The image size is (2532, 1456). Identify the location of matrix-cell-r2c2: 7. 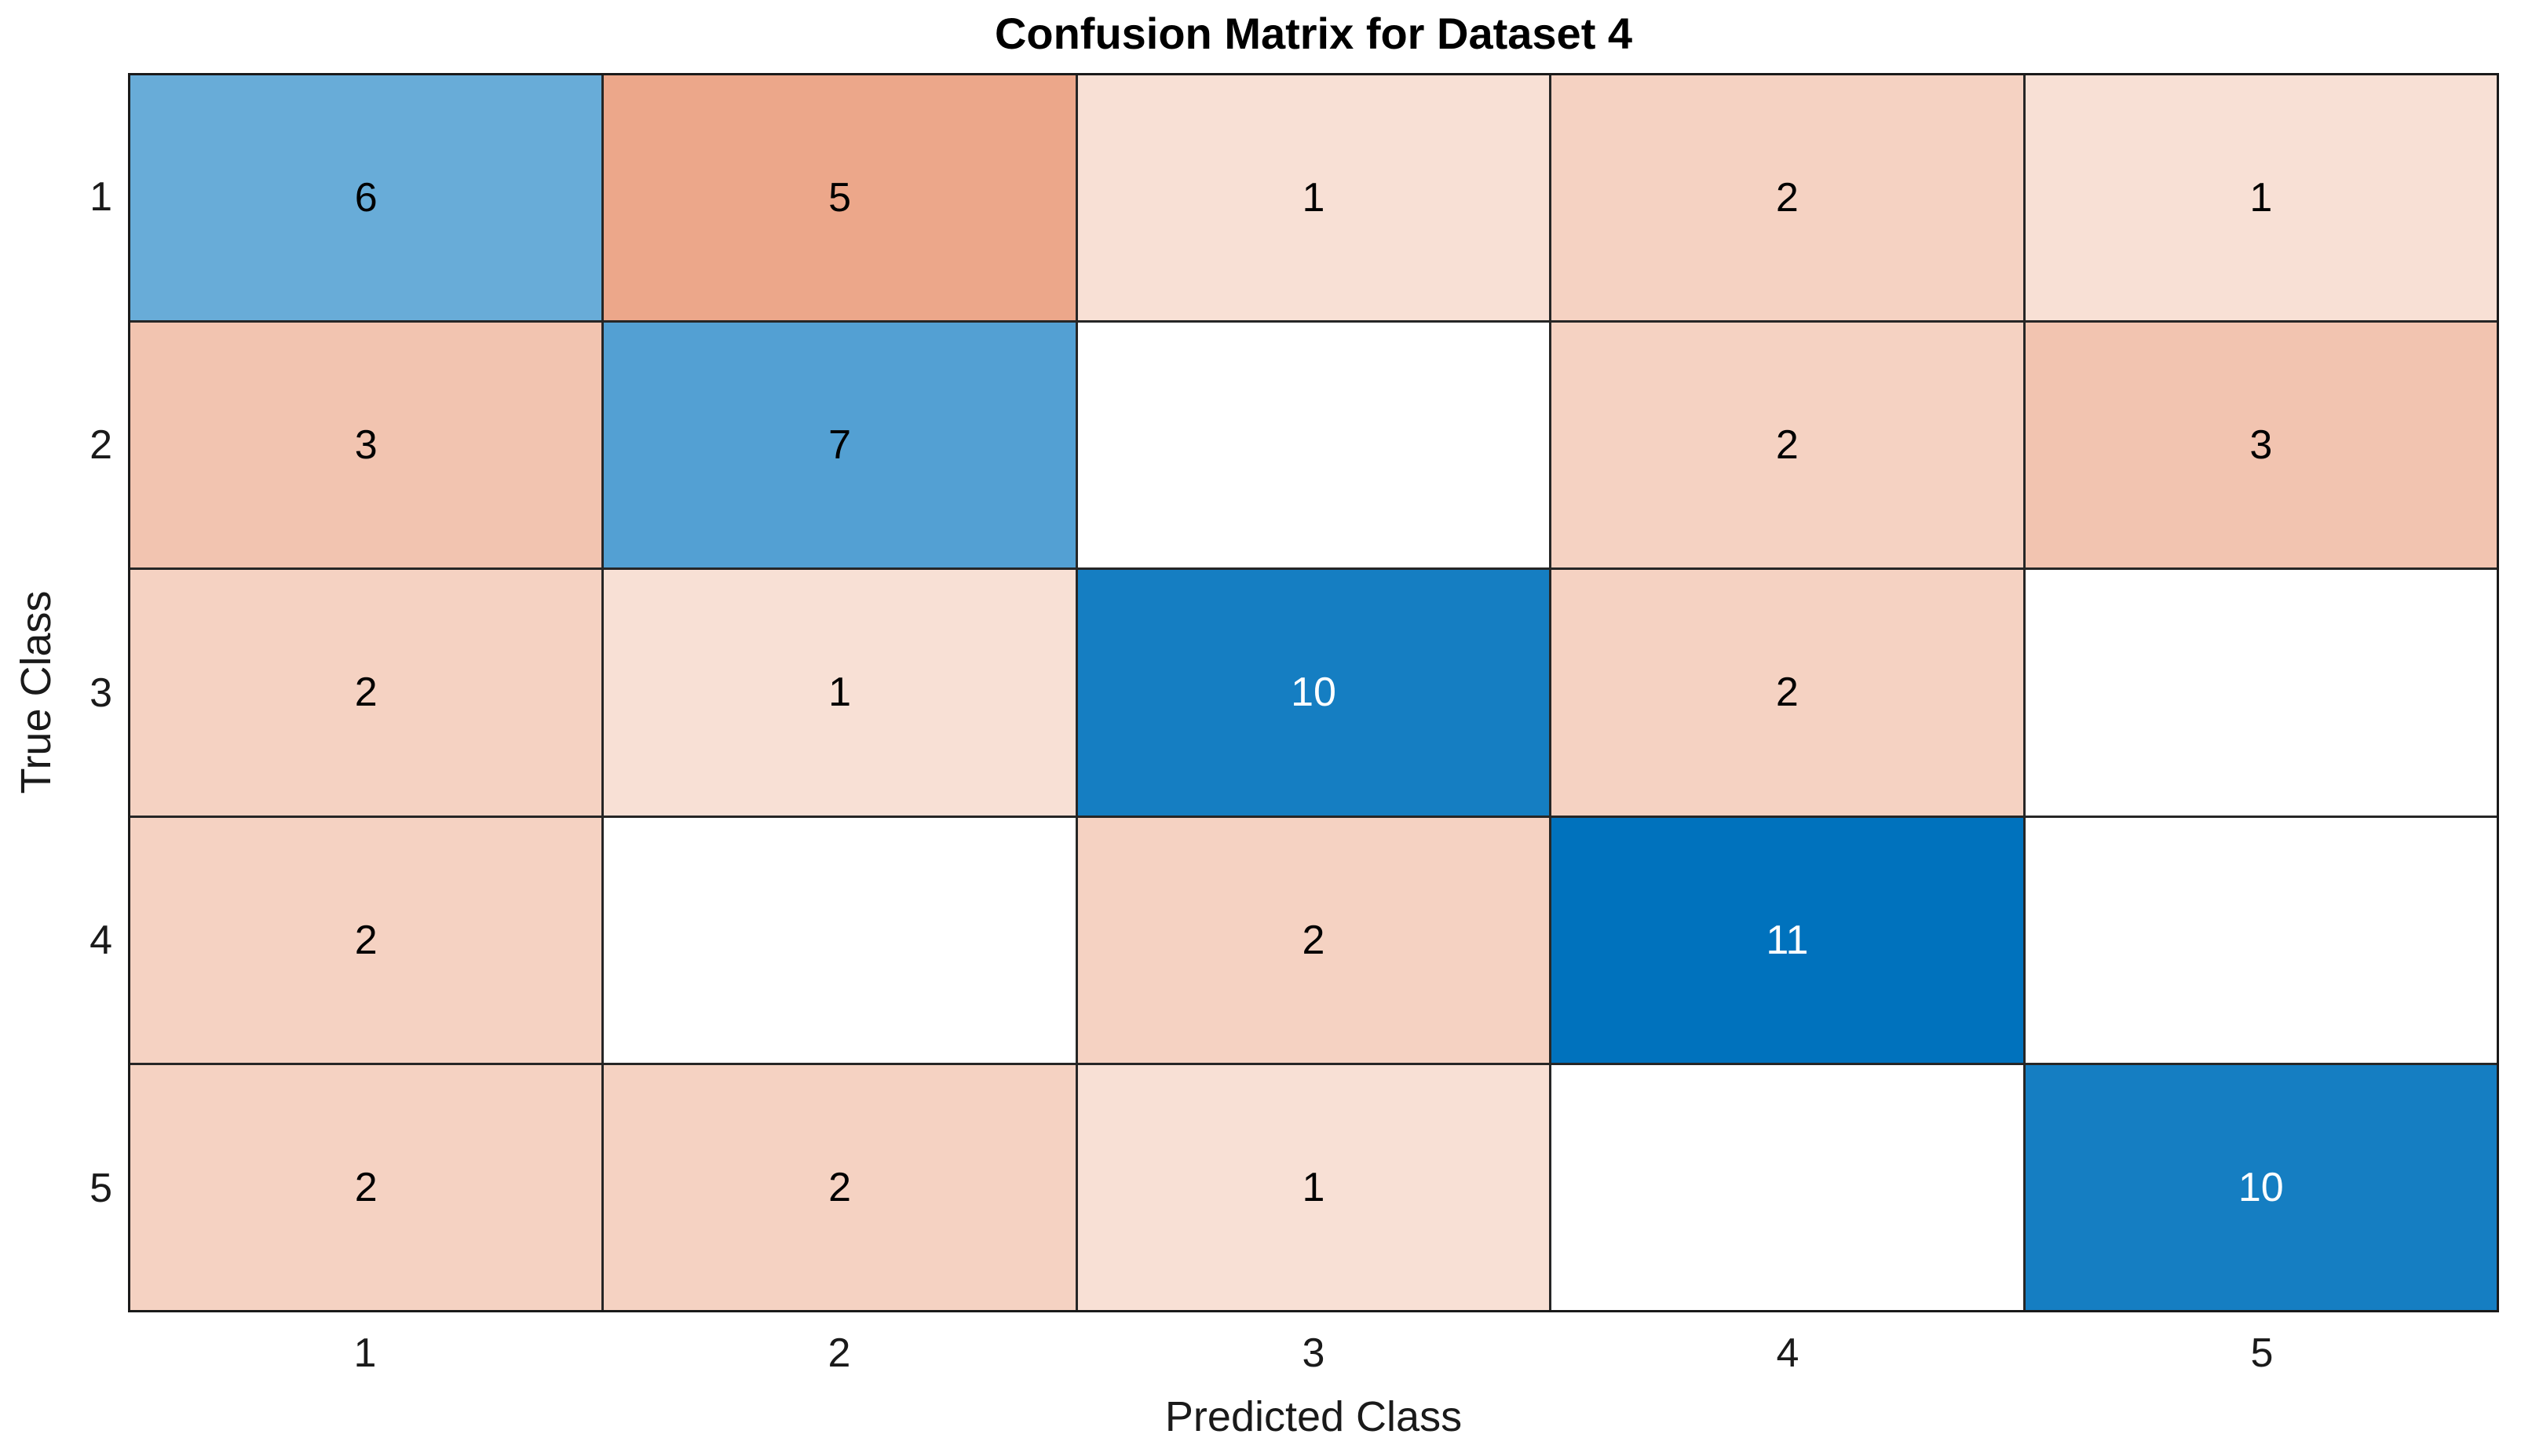
(840, 445).